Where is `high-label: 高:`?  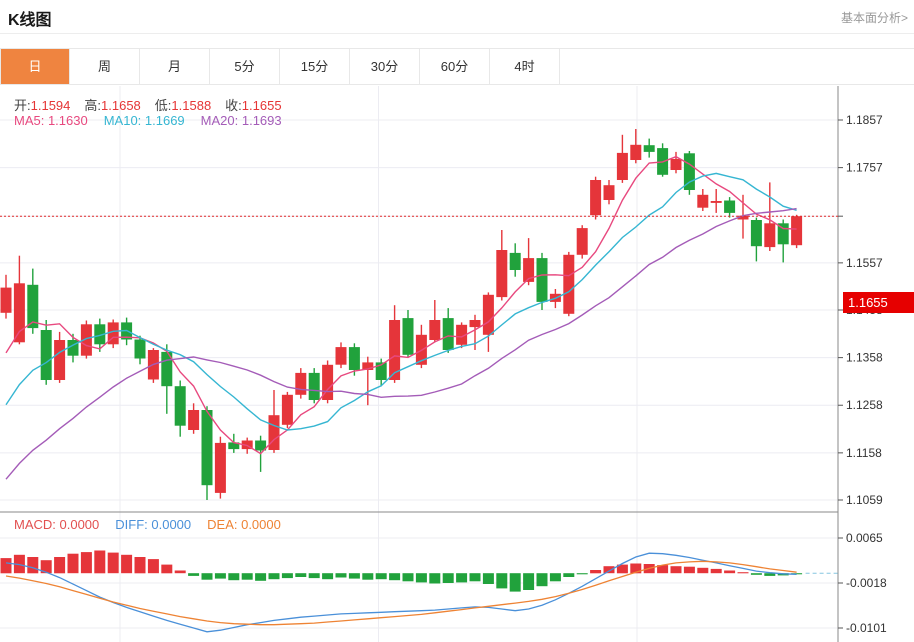
high-label: 高: is located at coordinates (93, 105).